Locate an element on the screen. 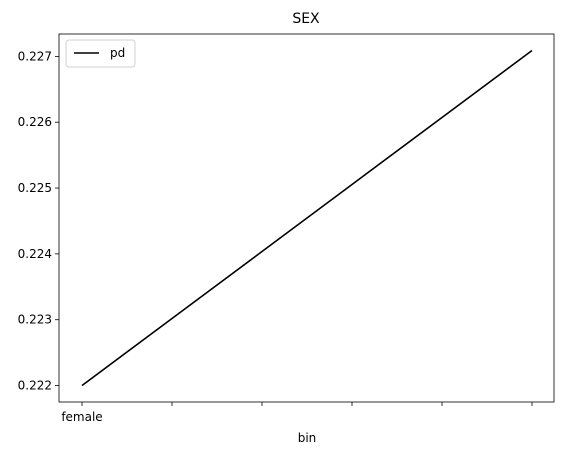 The height and width of the screenshot is (455, 565). y-axis: 0.222 0.223 0.224 0.225 0.226 0.227 is located at coordinates (38, 221).